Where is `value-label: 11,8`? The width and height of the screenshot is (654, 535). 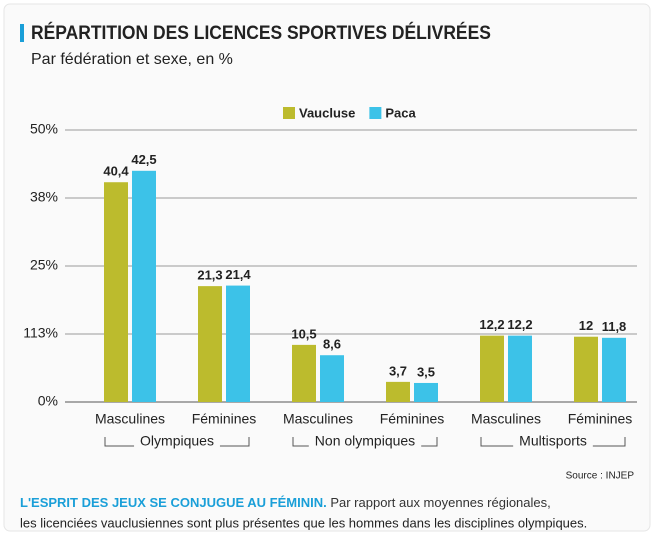 value-label: 11,8 is located at coordinates (614, 326).